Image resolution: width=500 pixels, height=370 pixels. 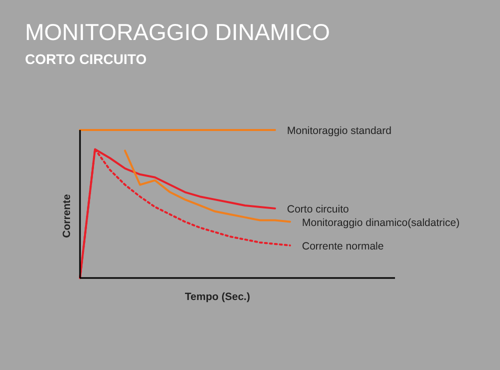 What do you see at coordinates (343, 246) in the screenshot?
I see `series-label: Corrente normale` at bounding box center [343, 246].